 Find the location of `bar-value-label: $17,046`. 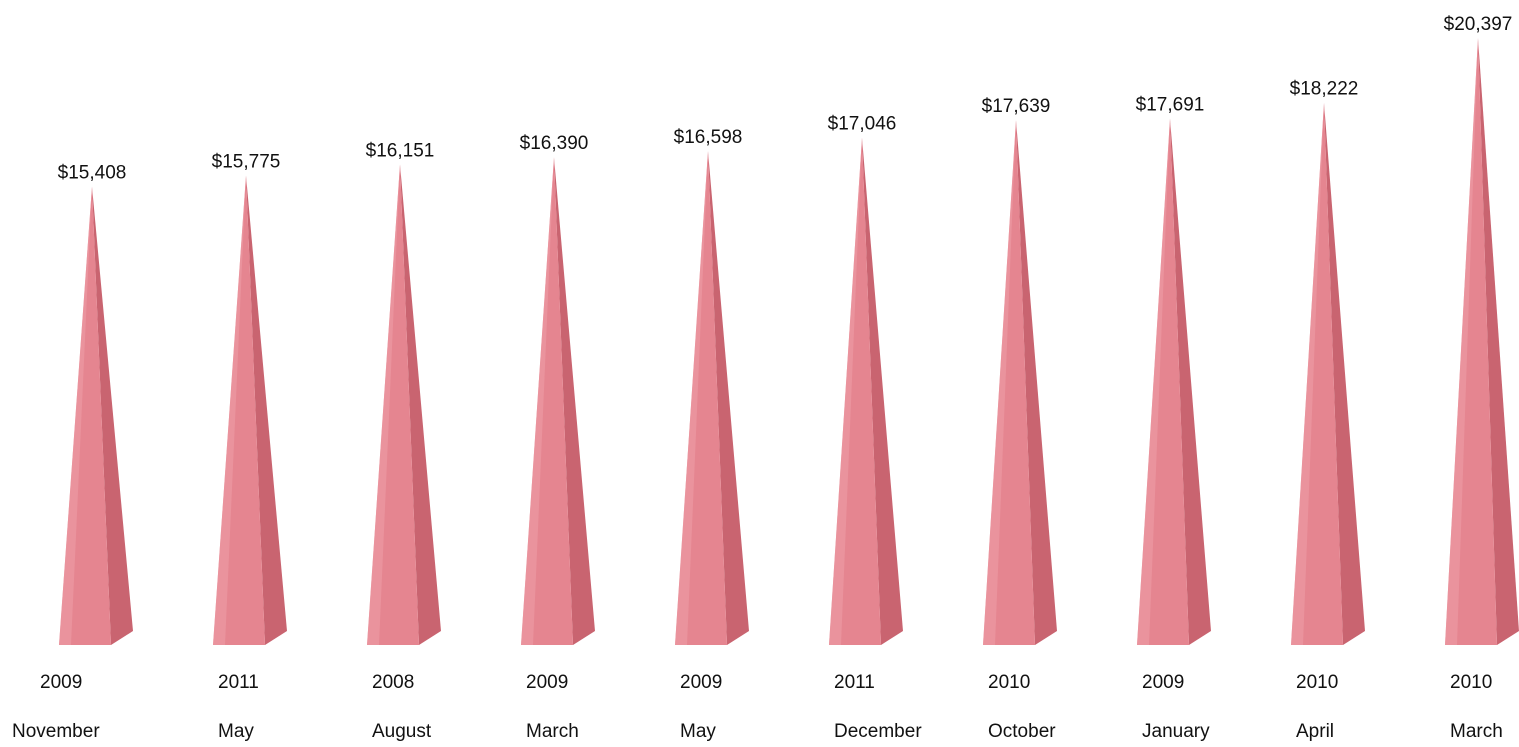

bar-value-label: $17,046 is located at coordinates (862, 124).